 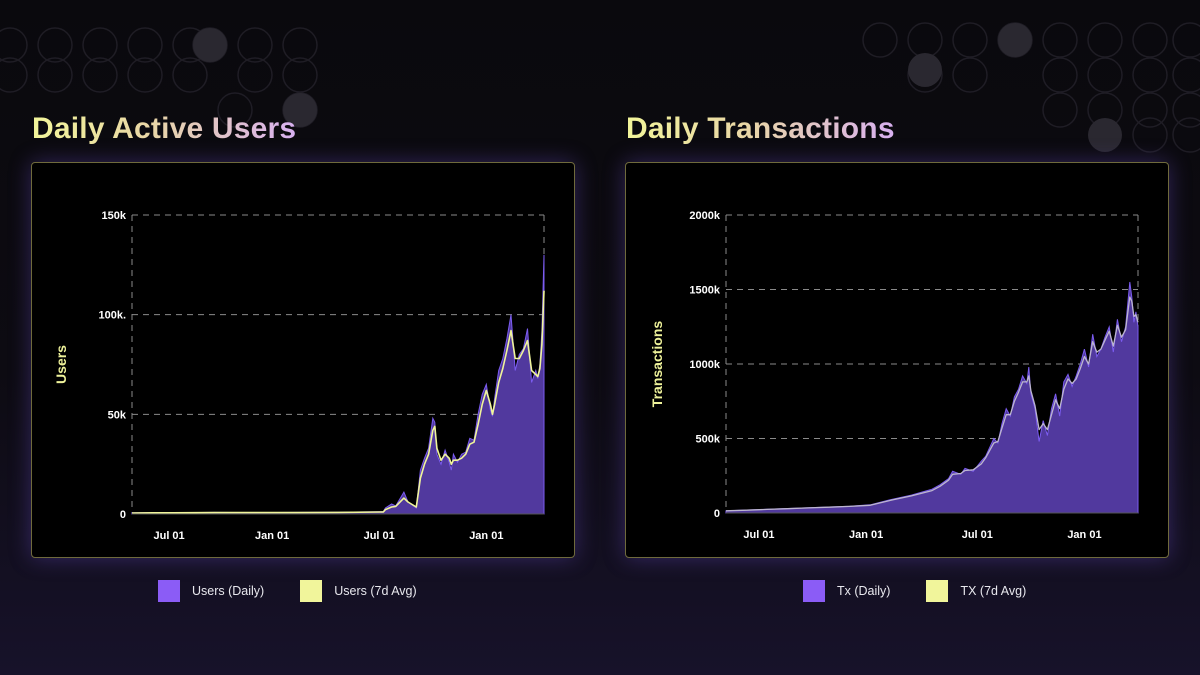 I want to click on legend-item-users-avg: Users (7d Avg), so click(x=358, y=591).